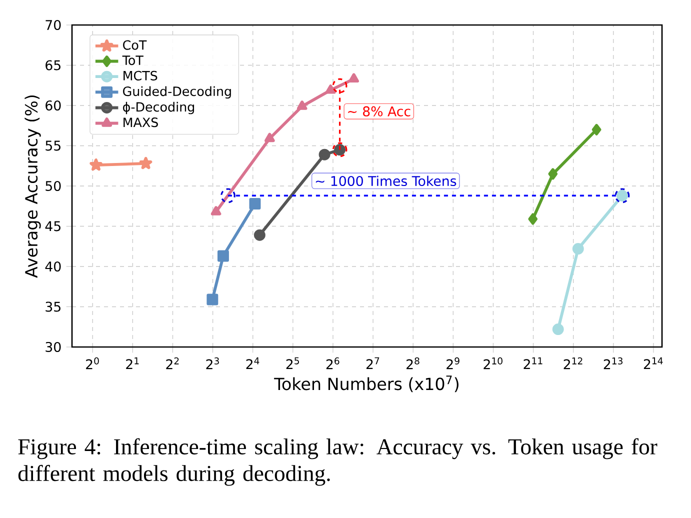 The width and height of the screenshot is (691, 518). I want to click on x-tick-label: 2$^{5}$, so click(292, 363).